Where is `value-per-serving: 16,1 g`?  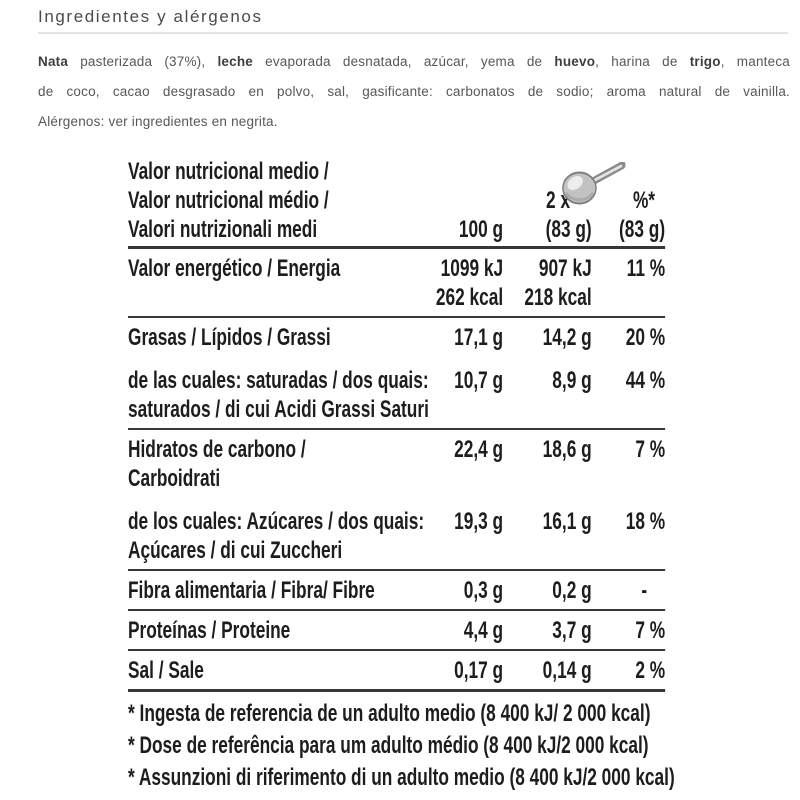 value-per-serving: 16,1 g is located at coordinates (547, 536).